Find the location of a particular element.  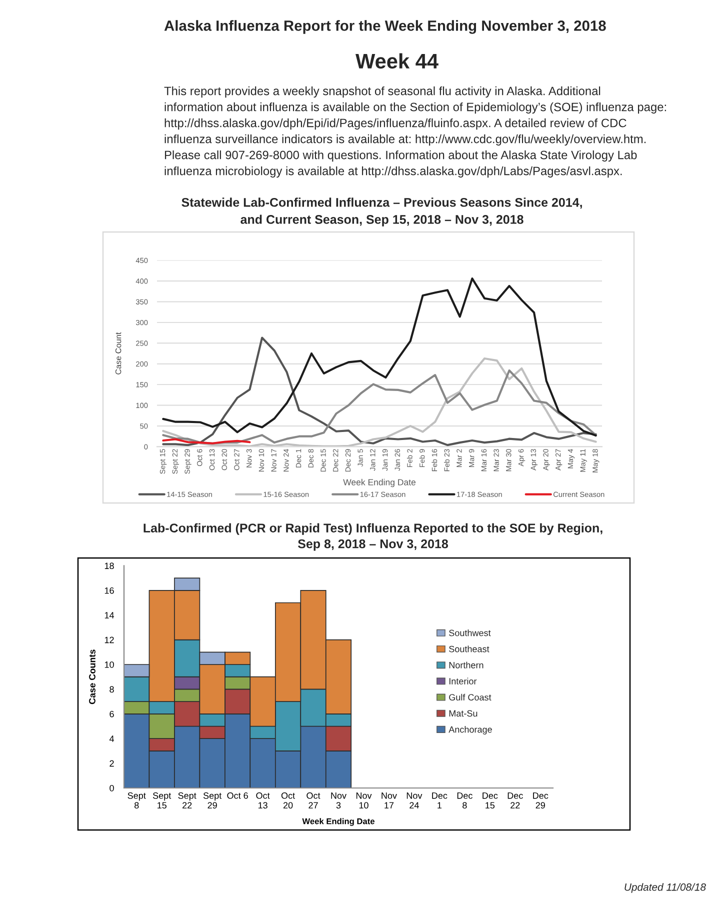

chart-title: Lab-Confirmed (PCR or Rapid Test) Influenza Reported to the SOE by Region, Sep 8, 2018 – Nov 3, 2018 is located at coordinates (373, 537).